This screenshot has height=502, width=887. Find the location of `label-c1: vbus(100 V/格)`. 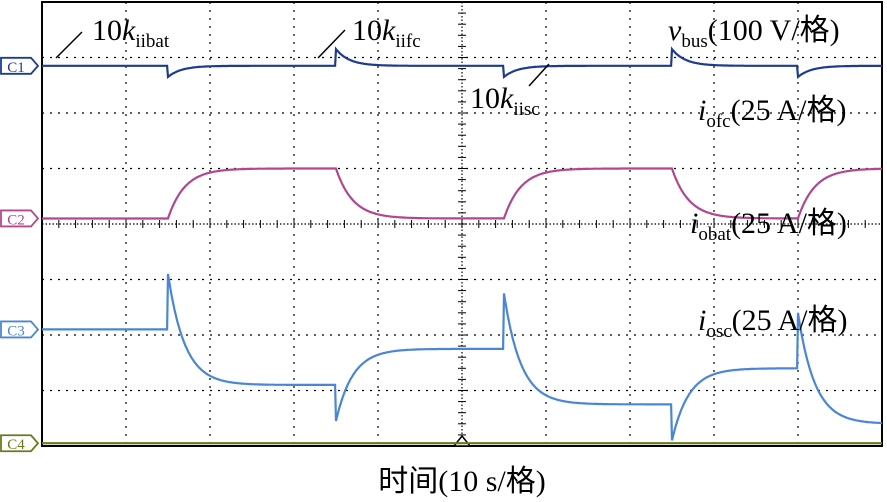

label-c1: vbus(100 V/格) is located at coordinates (754, 33).